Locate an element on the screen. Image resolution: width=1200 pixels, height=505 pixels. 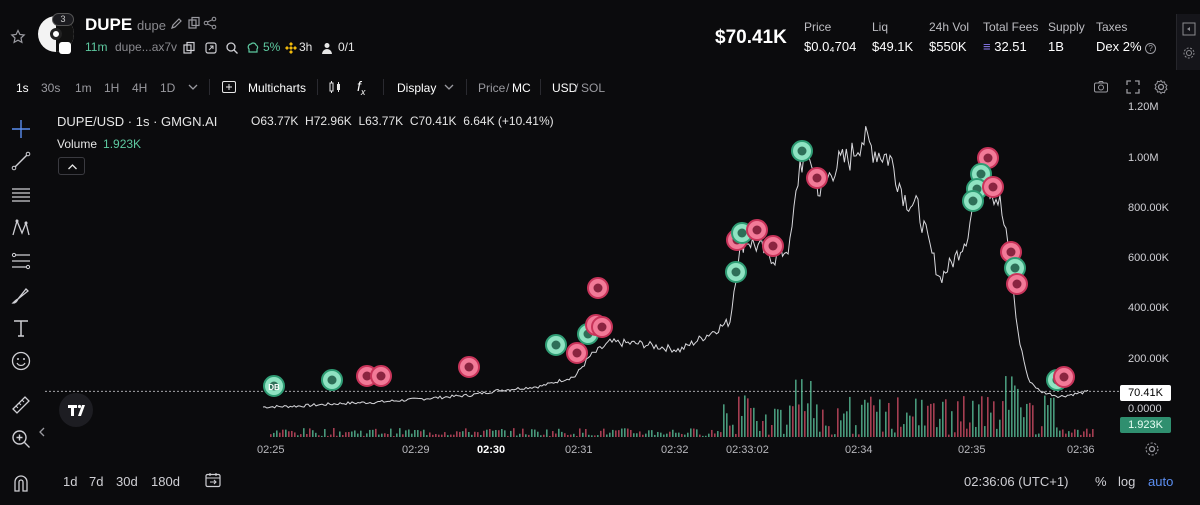
text-icon is located at coordinates (21, 328).